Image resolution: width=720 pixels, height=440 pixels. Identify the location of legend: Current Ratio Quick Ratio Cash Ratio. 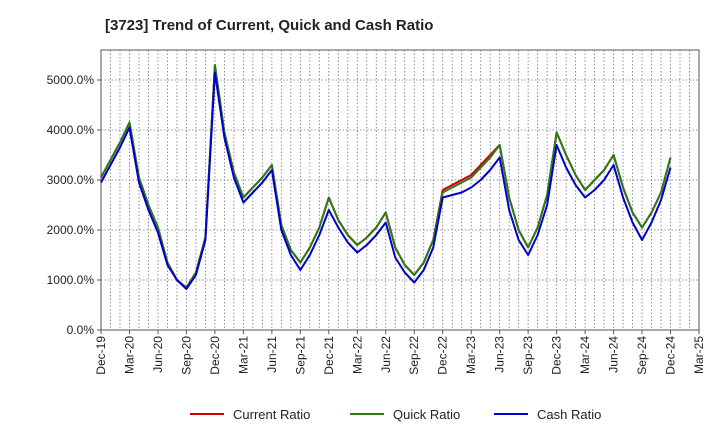
(395, 414).